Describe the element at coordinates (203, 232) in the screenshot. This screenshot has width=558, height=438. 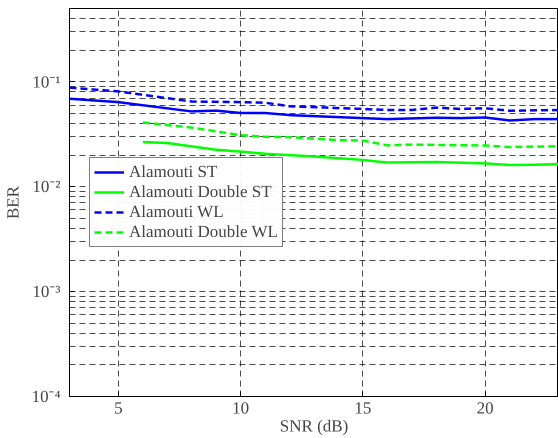
I see `legend-label: Alamouti Double WL` at that location.